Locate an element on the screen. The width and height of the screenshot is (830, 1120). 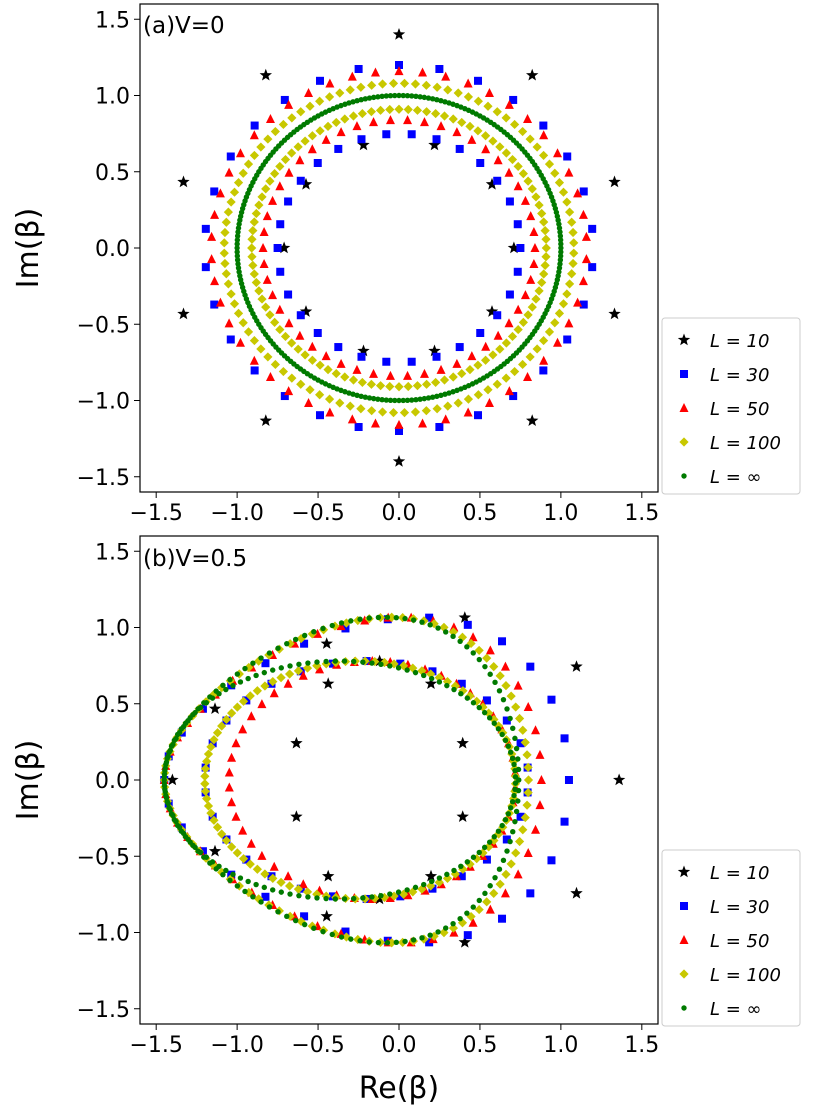
legend-label: L = 50 is located at coordinates (739, 409).